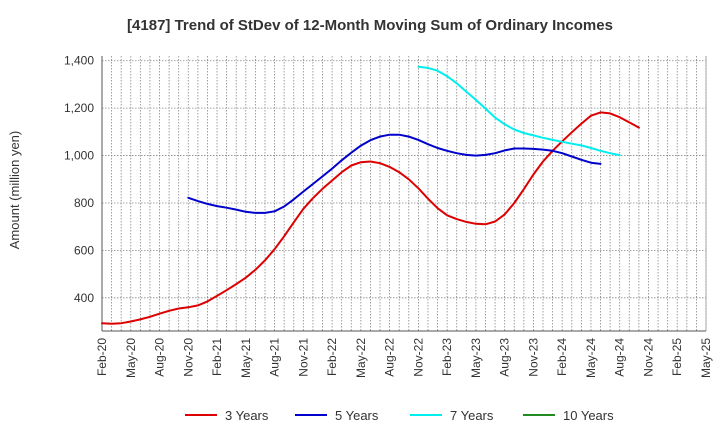 The image size is (720, 445). Describe the element at coordinates (247, 415) in the screenshot. I see `legend-label: 3 Years` at that location.